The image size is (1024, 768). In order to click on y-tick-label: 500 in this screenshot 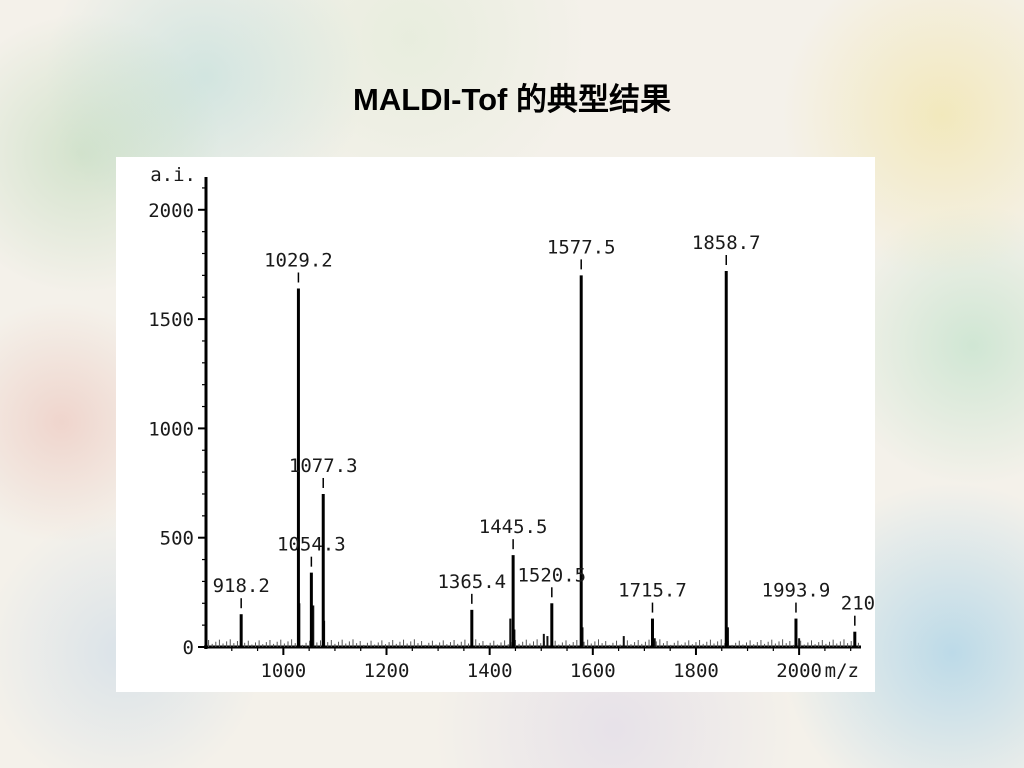, I will do `click(177, 539)`.